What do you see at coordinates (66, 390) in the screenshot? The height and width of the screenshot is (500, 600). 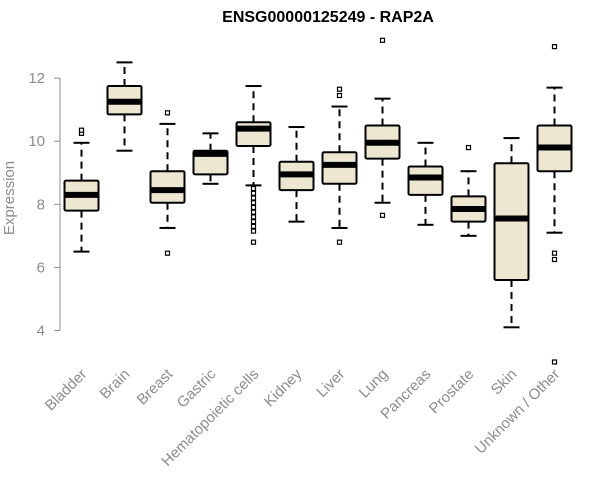 I see `x-category-label: Bladder` at bounding box center [66, 390].